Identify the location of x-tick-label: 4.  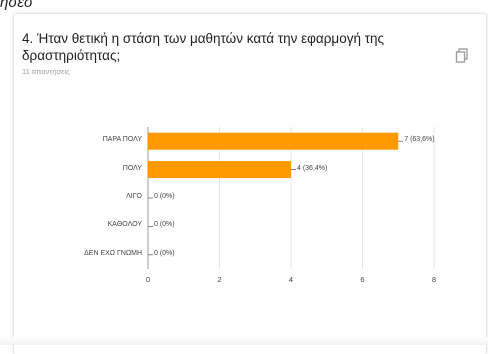
(291, 279).